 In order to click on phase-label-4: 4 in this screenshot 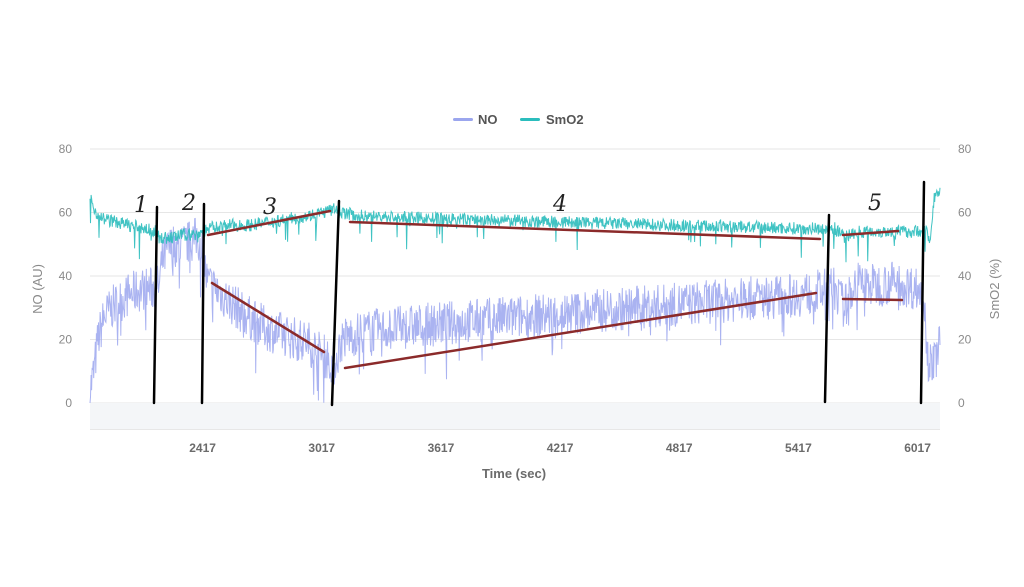, I will do `click(559, 204)`.